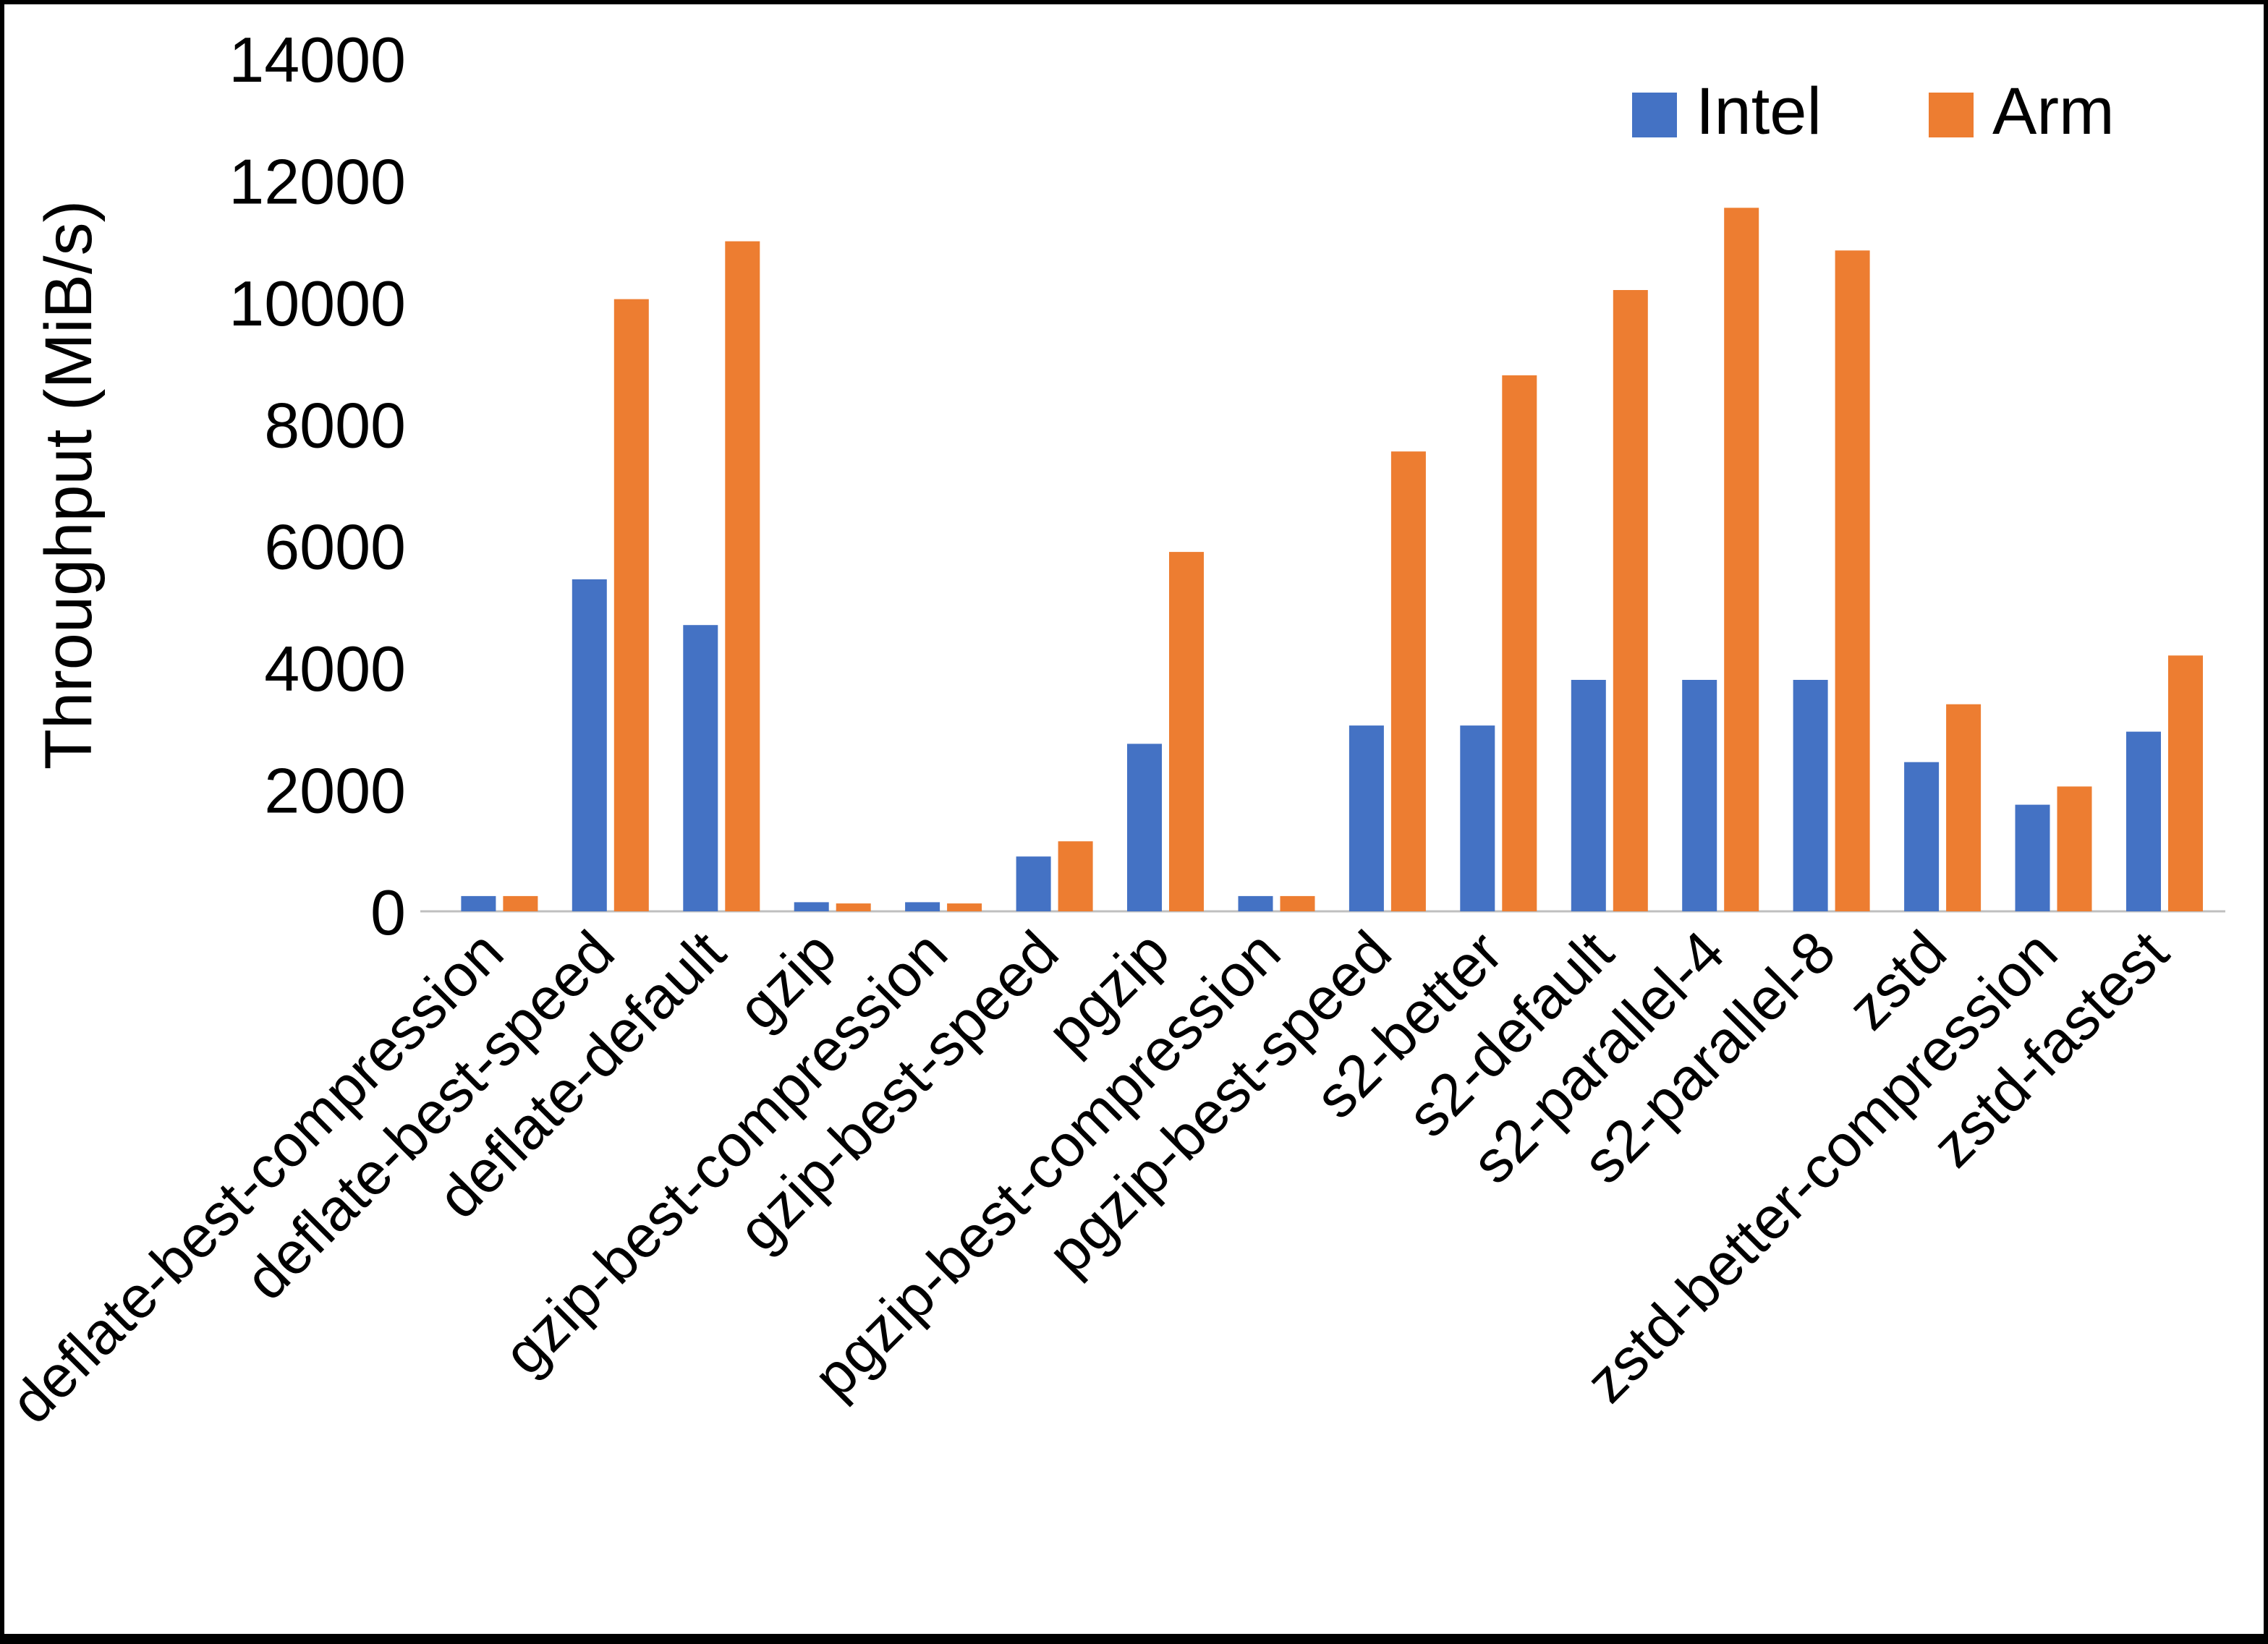 This screenshot has width=2268, height=1644. I want to click on bar-arm-gzip-best-speed, so click(1075, 876).